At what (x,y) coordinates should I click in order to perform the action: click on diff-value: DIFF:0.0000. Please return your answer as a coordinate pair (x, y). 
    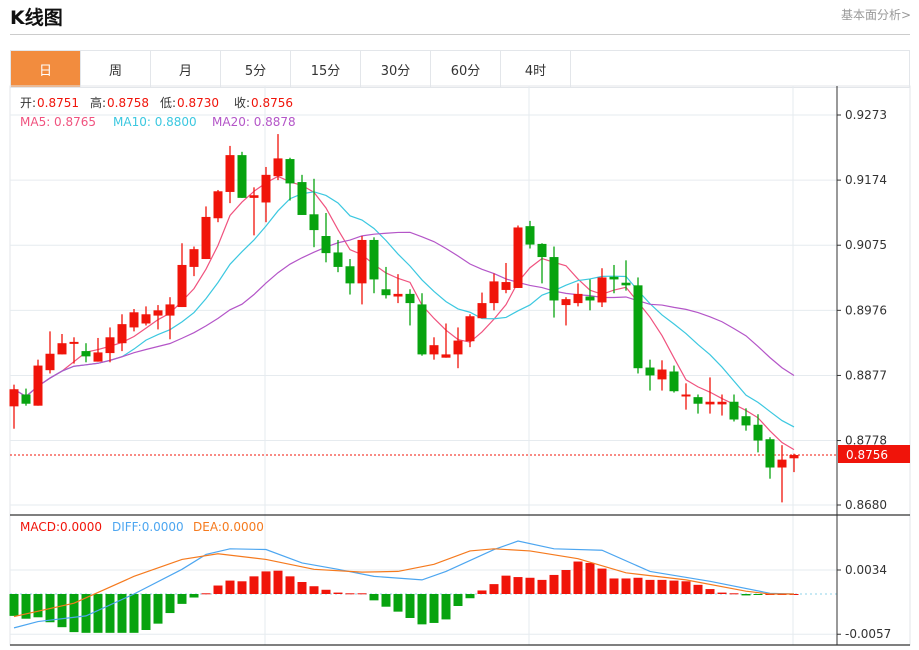
    Looking at the image, I should click on (148, 527).